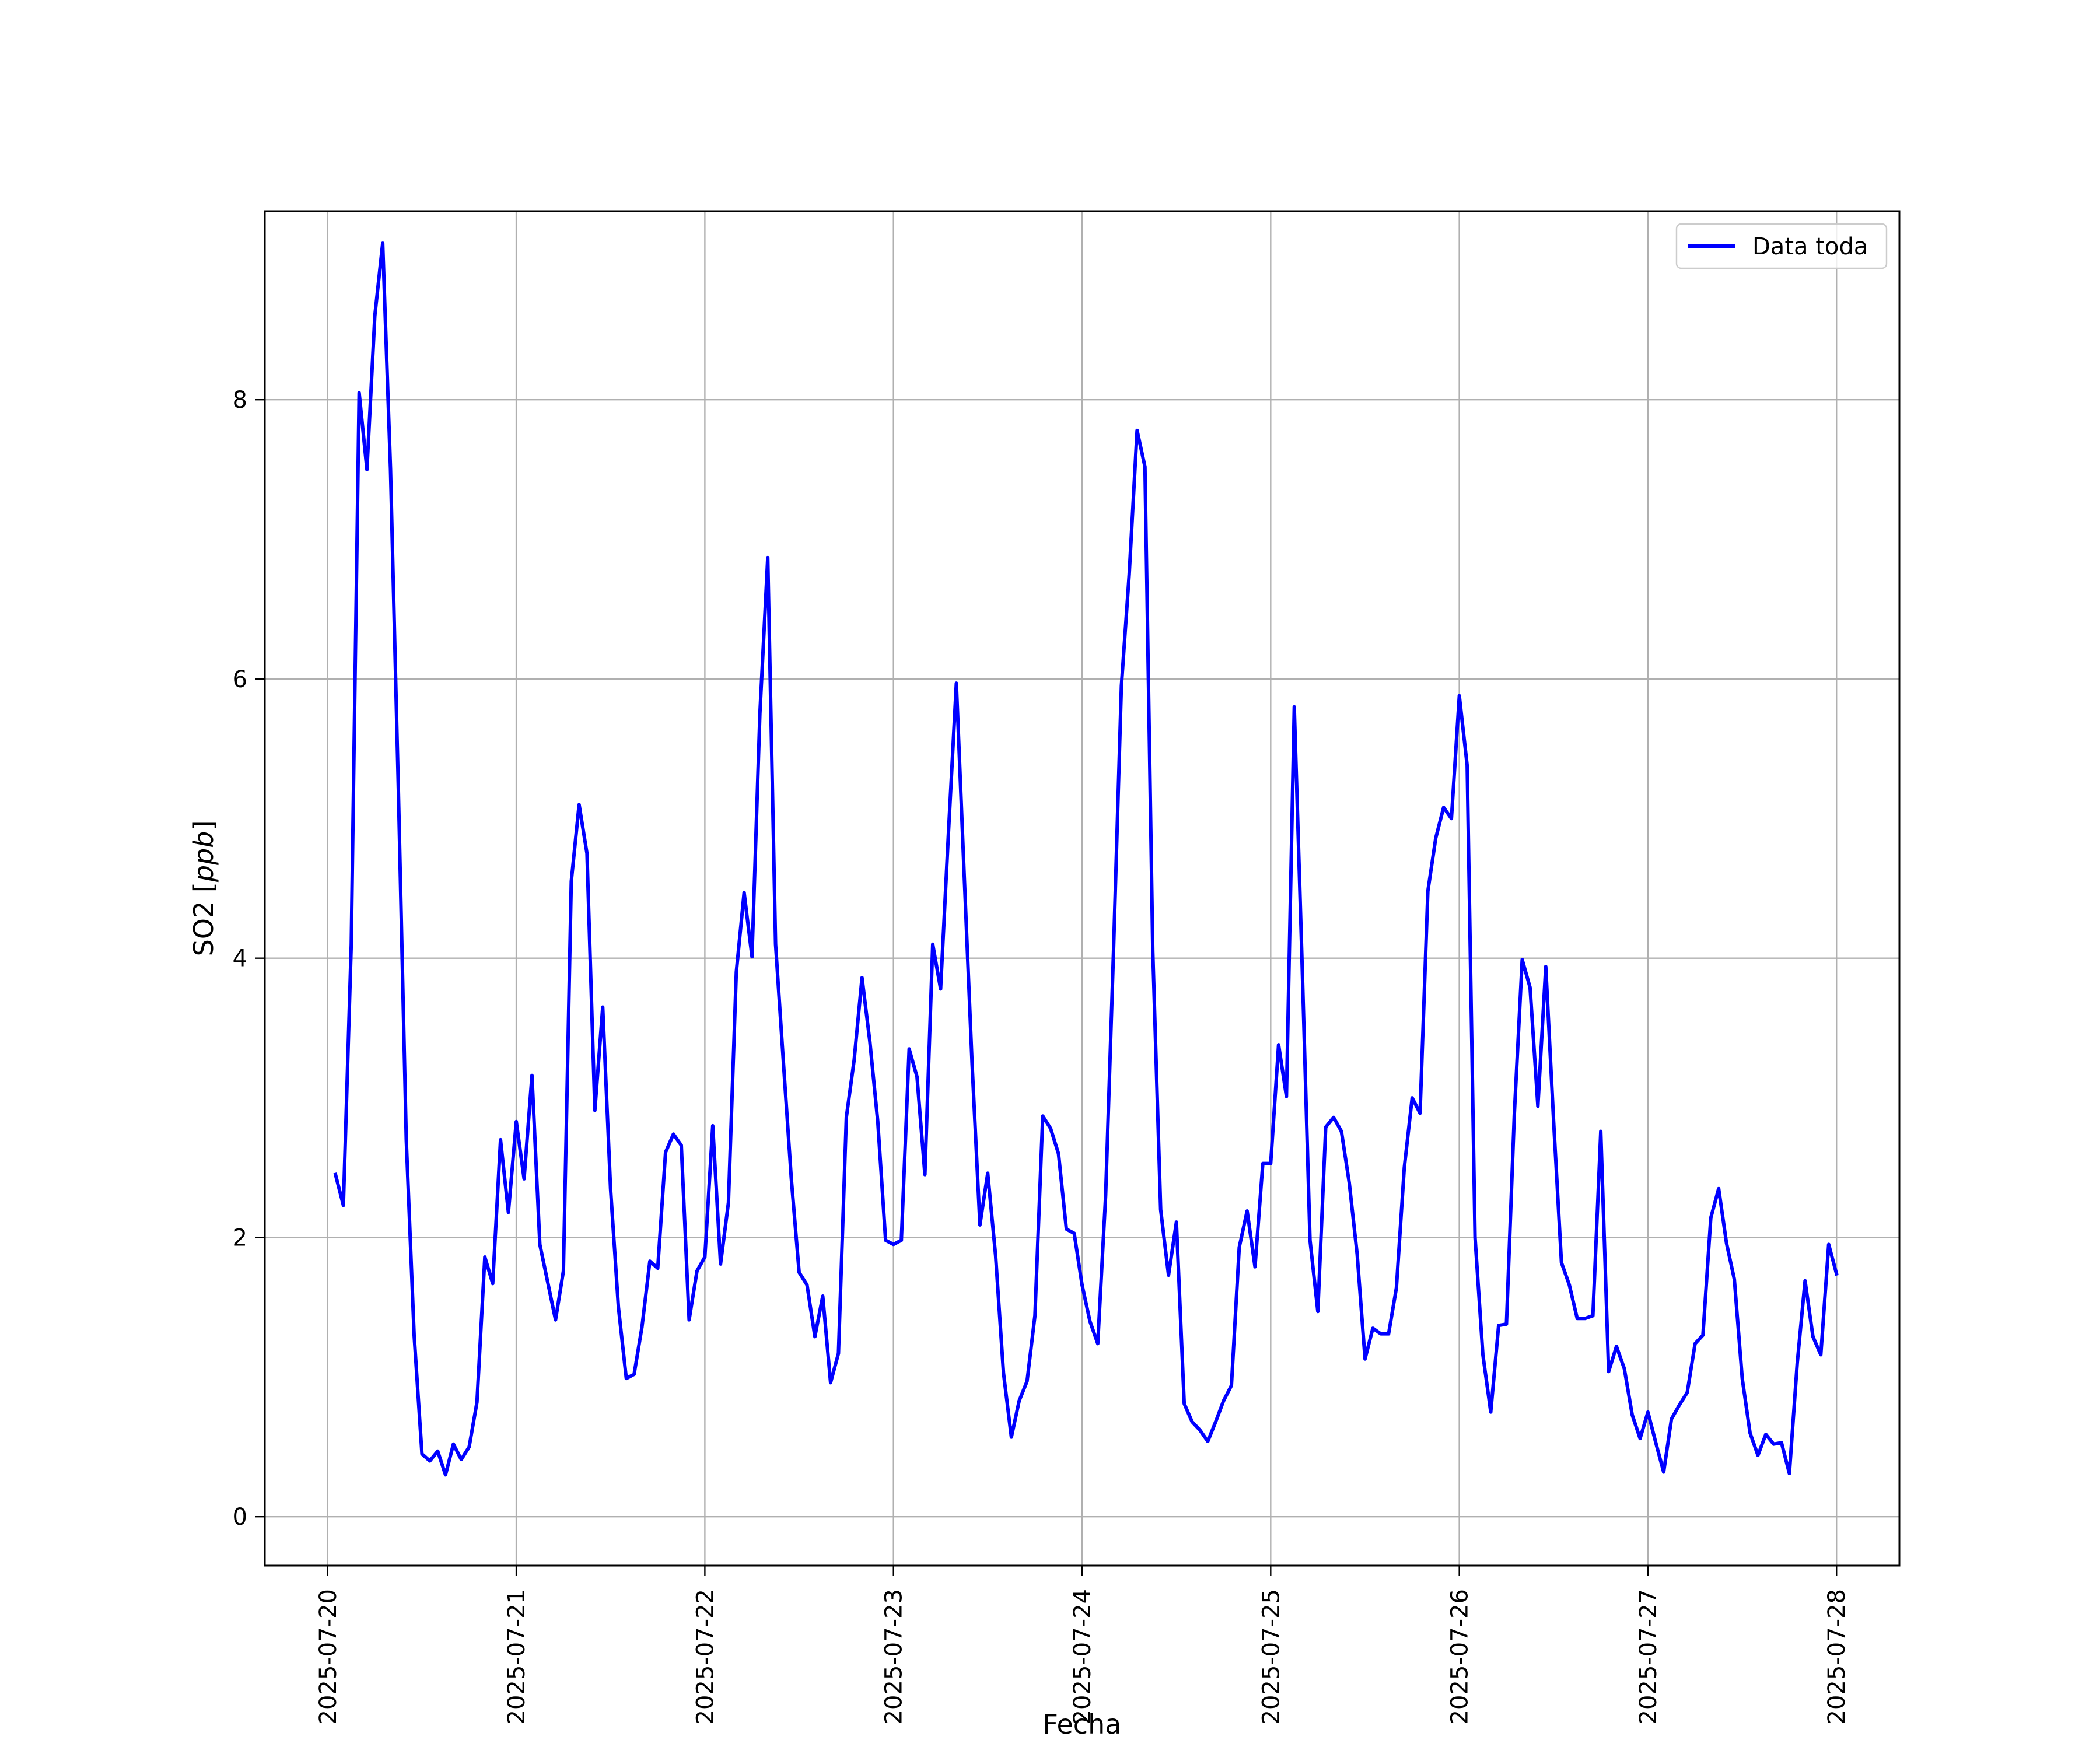 The height and width of the screenshot is (1750, 2100). Describe the element at coordinates (240, 959) in the screenshot. I see `y-tick-label: 4` at that location.